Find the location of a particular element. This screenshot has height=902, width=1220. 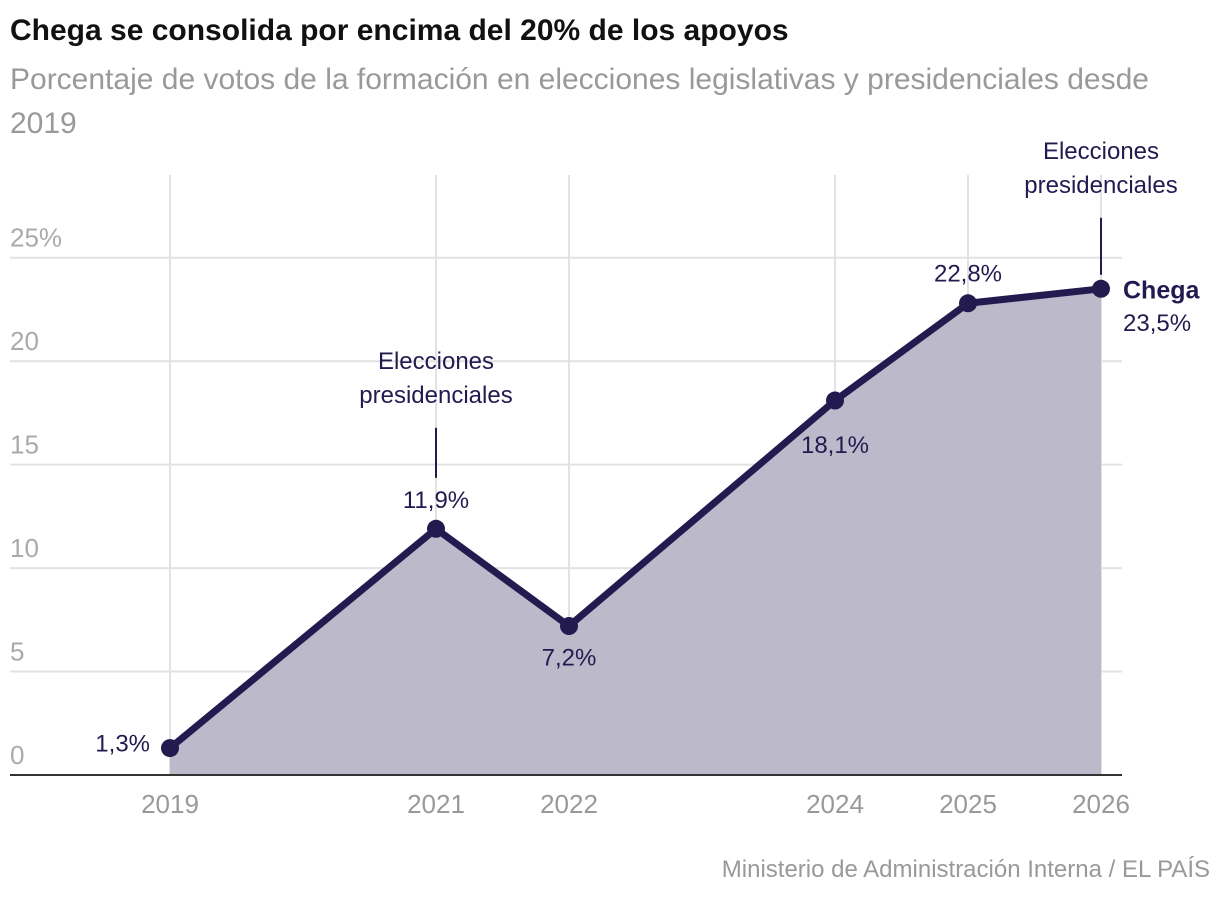

y-tick-label: 0 is located at coordinates (17, 755).